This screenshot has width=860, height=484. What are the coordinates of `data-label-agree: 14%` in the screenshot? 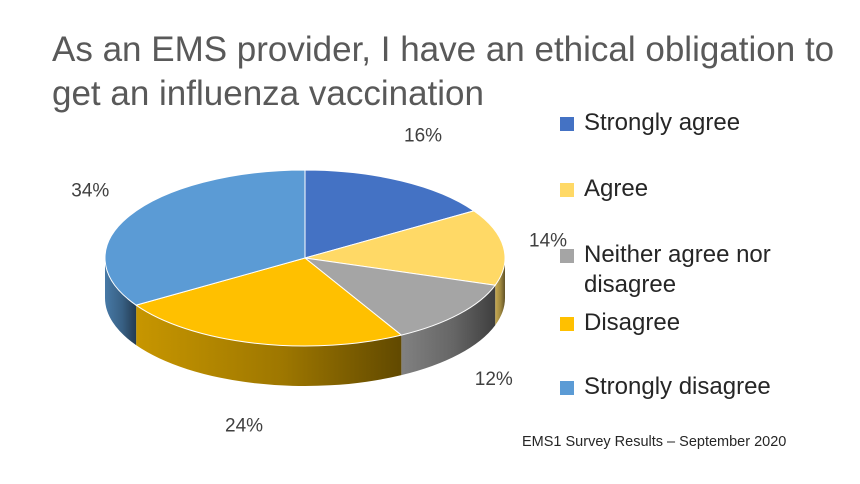 It's located at (548, 240).